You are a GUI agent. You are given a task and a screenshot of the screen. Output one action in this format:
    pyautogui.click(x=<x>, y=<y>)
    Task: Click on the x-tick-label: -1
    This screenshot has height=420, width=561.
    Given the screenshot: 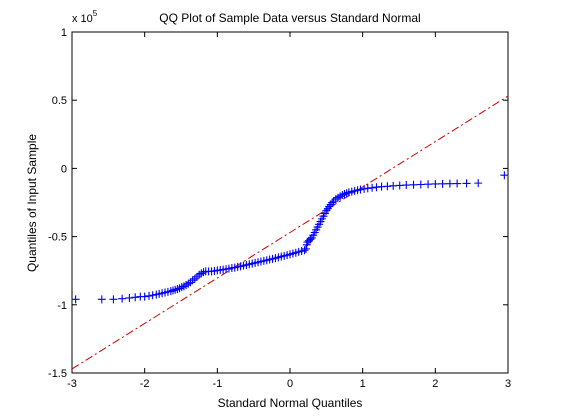 What is the action you would take?
    pyautogui.click(x=217, y=384)
    